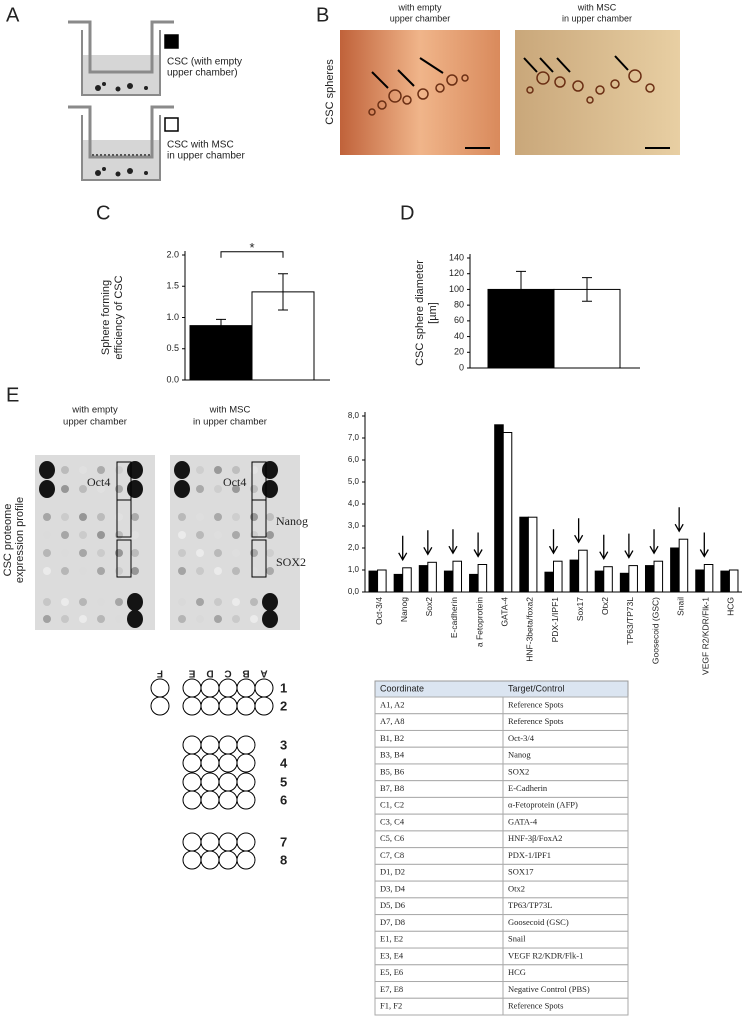  What do you see at coordinates (580, 609) in the screenshot?
I see `x-tick-label: Sox17` at bounding box center [580, 609].